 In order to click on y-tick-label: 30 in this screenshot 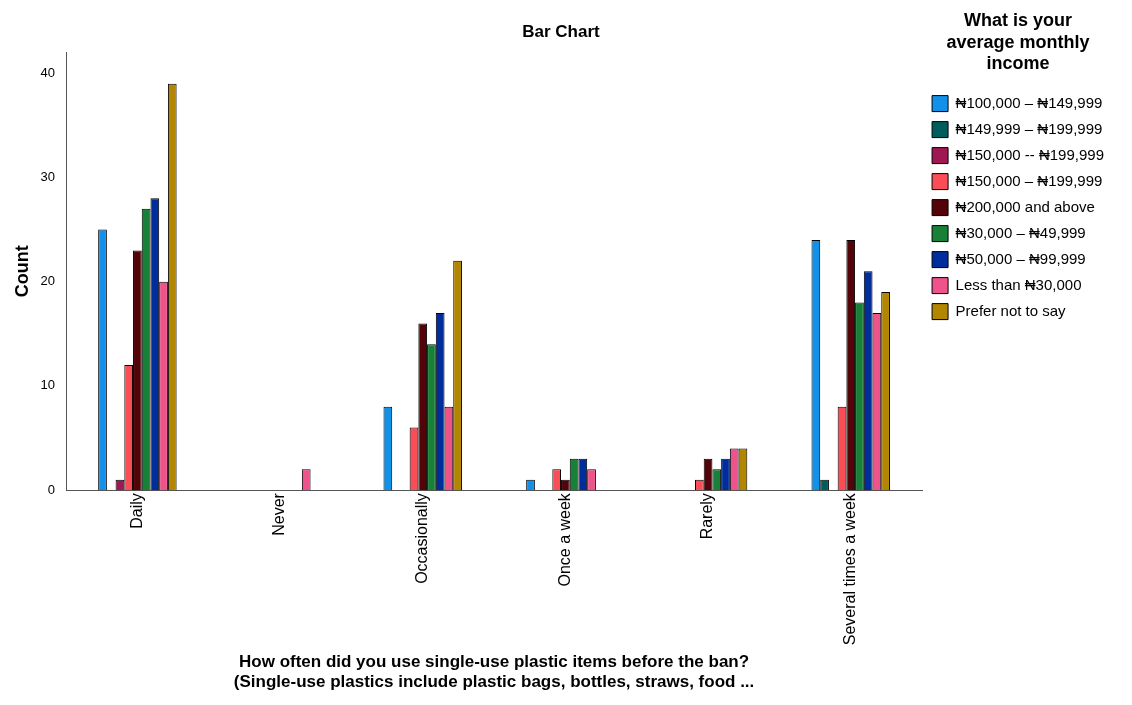, I will do `click(48, 177)`.